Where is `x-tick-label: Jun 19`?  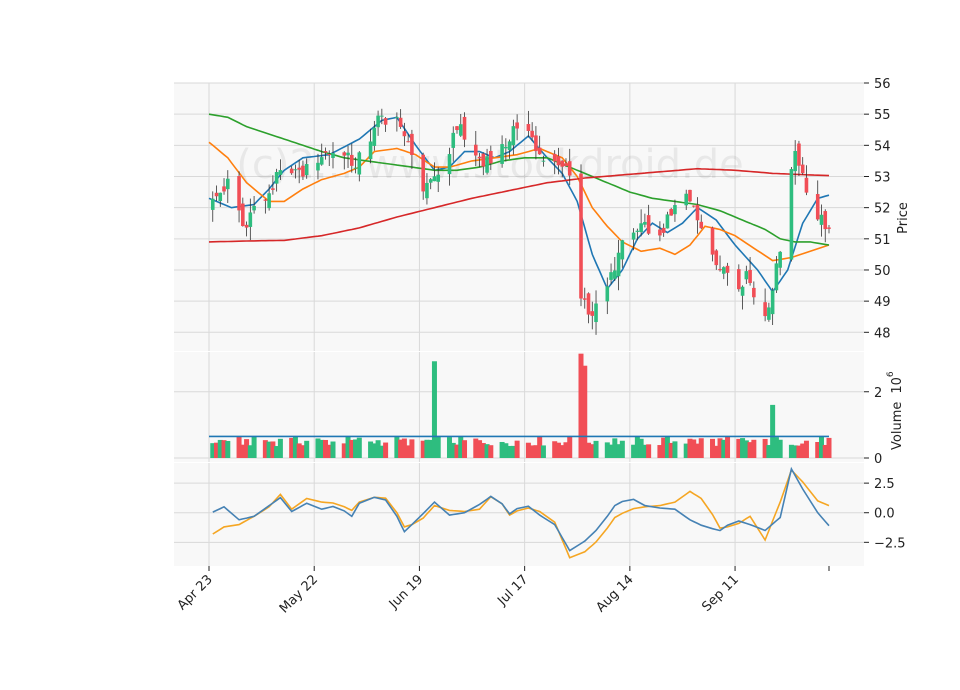 x-tick-label: Jun 19 is located at coordinates (406, 592).